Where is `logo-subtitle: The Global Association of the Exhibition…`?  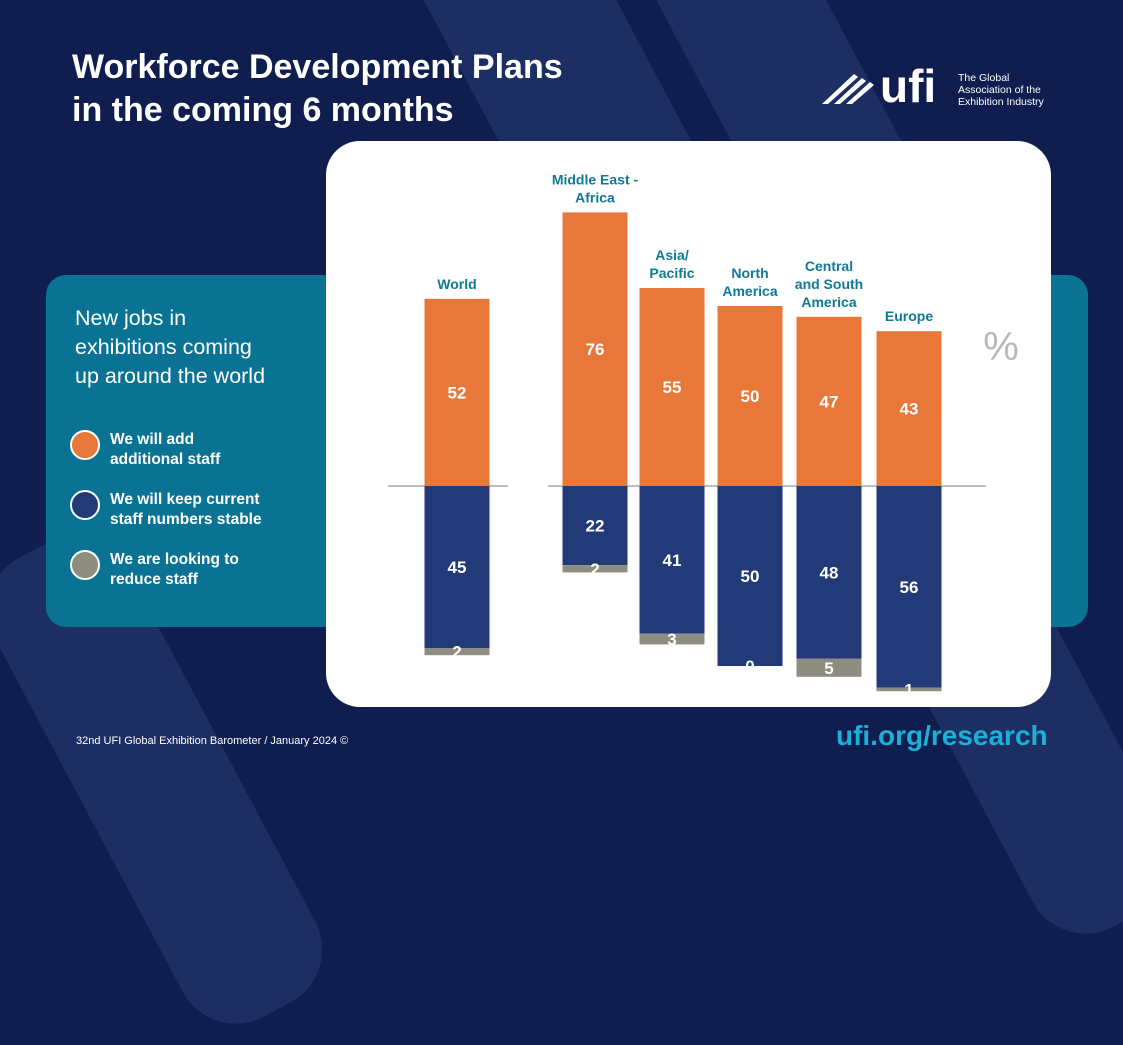 logo-subtitle: The Global Association of the Exhibition… is located at coordinates (1001, 90).